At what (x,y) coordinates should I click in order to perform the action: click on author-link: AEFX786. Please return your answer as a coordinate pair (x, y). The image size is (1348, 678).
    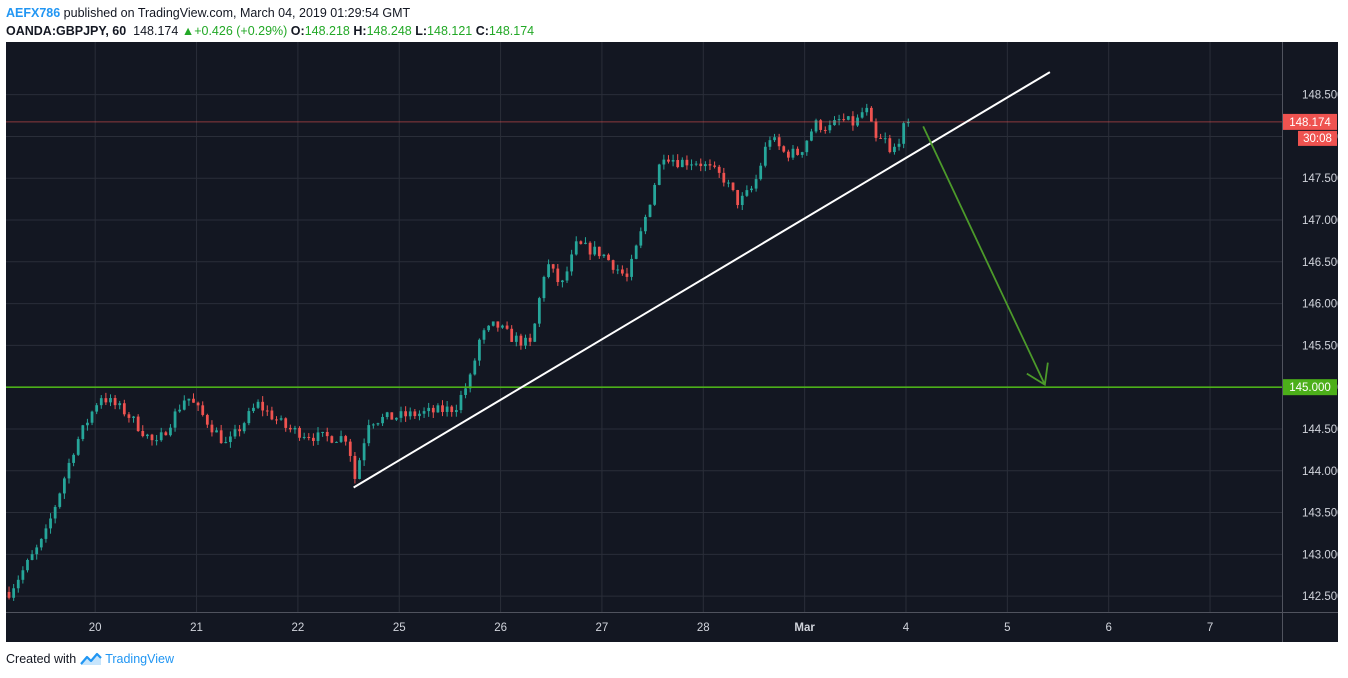
    Looking at the image, I should click on (33, 13).